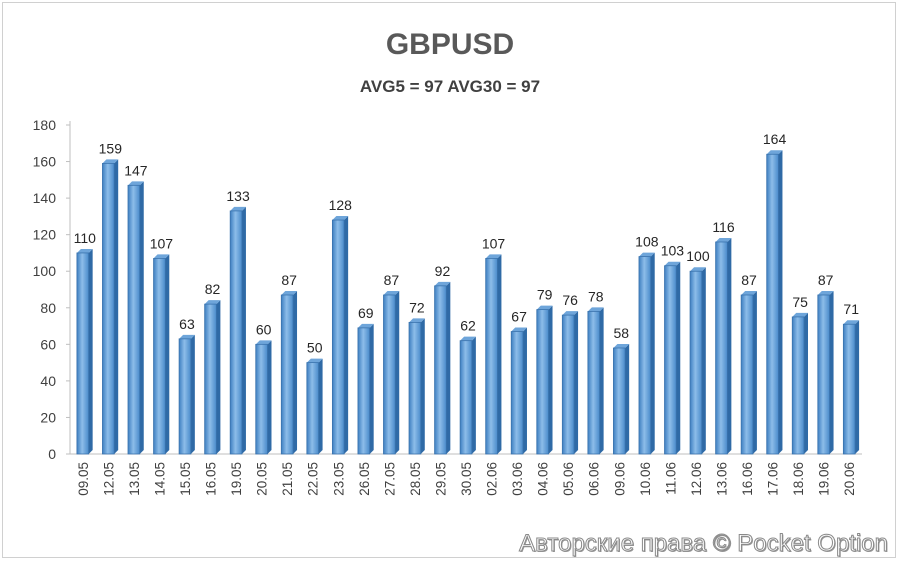  I want to click on x-tick-label: 10.06, so click(645, 479).